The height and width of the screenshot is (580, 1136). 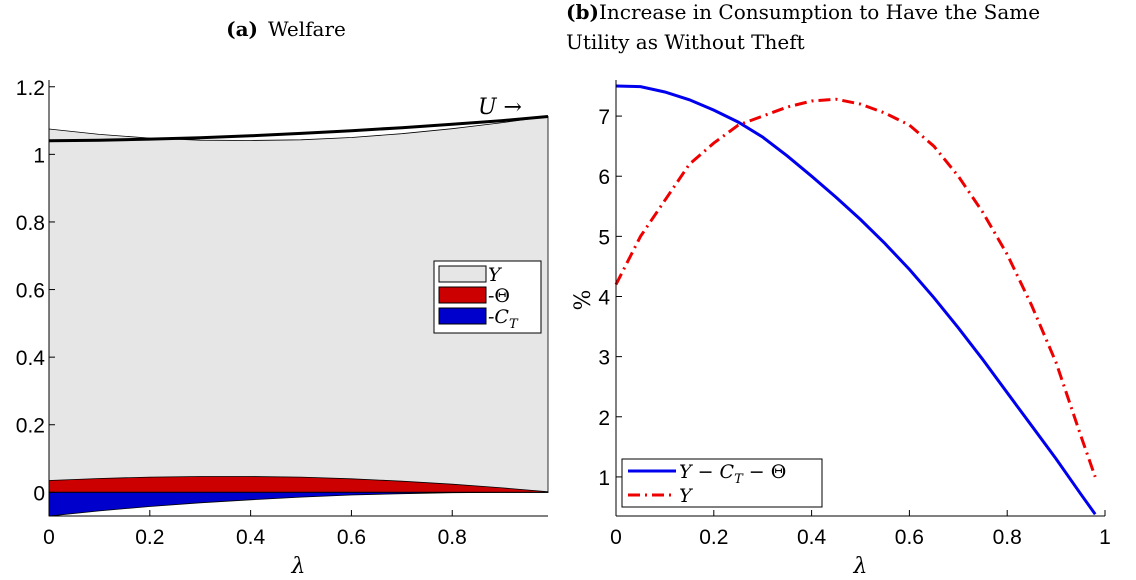 What do you see at coordinates (685, 42) in the screenshot?
I see `panel-b-title-line2: Utility as Without Theft` at bounding box center [685, 42].